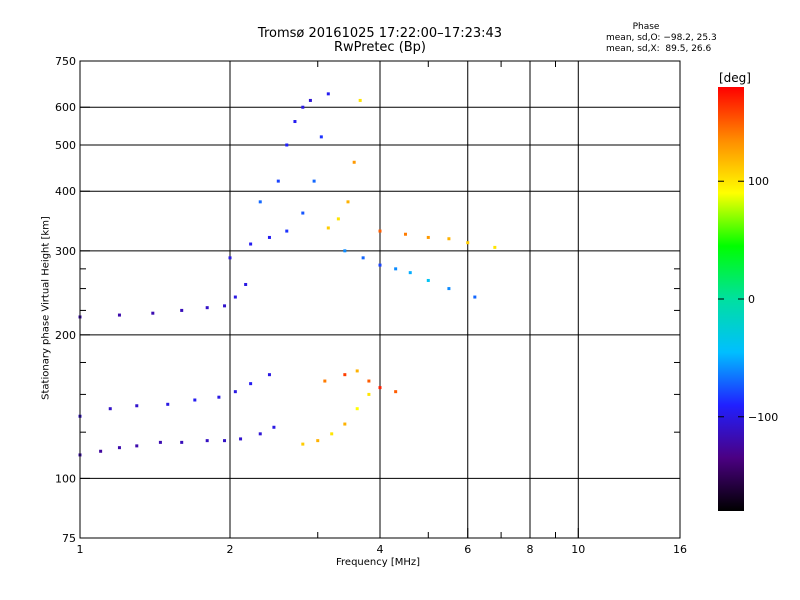  What do you see at coordinates (380, 47) in the screenshot?
I see `chart-subtitle: RwPretec (Bp)` at bounding box center [380, 47].